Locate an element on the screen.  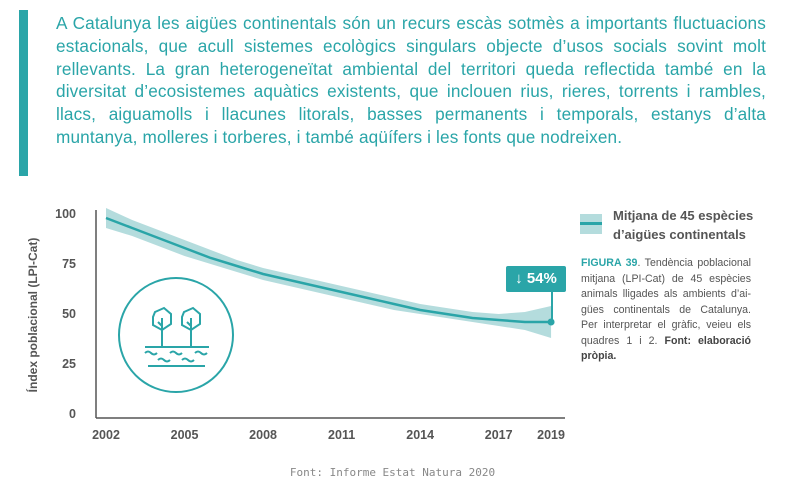
x-tick-label: 2002 is located at coordinates (106, 435).